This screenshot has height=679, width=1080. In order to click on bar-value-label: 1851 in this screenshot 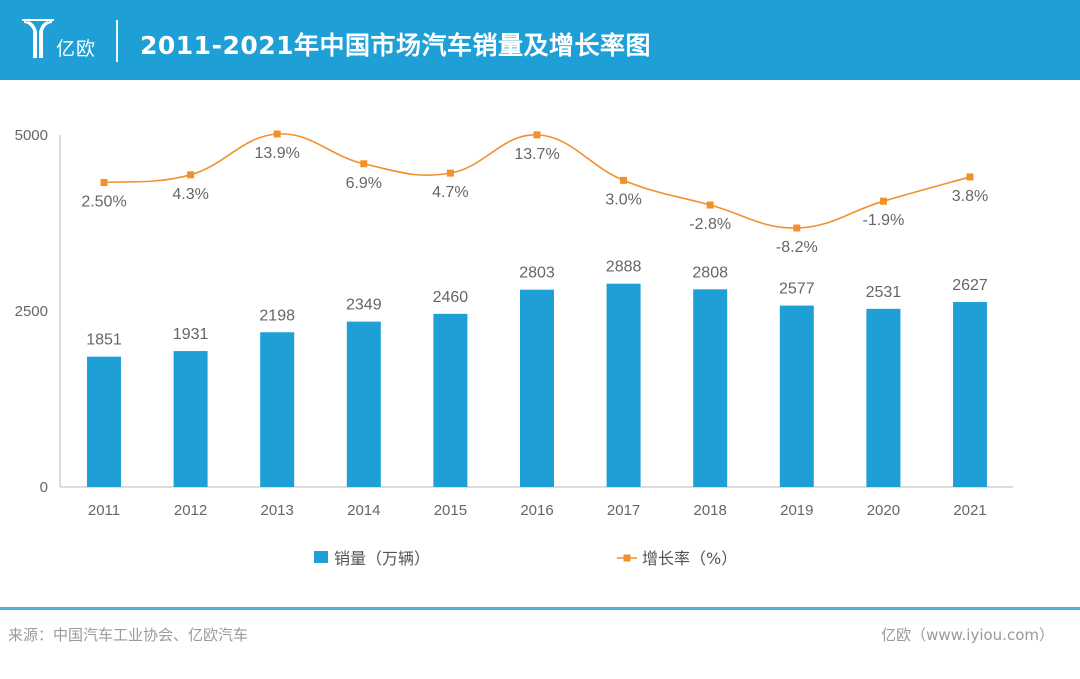, I will do `click(104, 340)`.